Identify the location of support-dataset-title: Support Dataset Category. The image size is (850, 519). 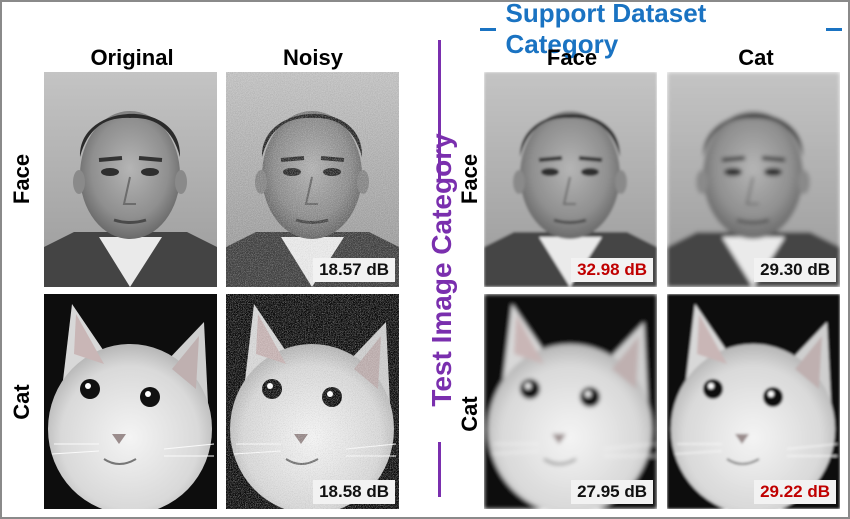
(661, 29).